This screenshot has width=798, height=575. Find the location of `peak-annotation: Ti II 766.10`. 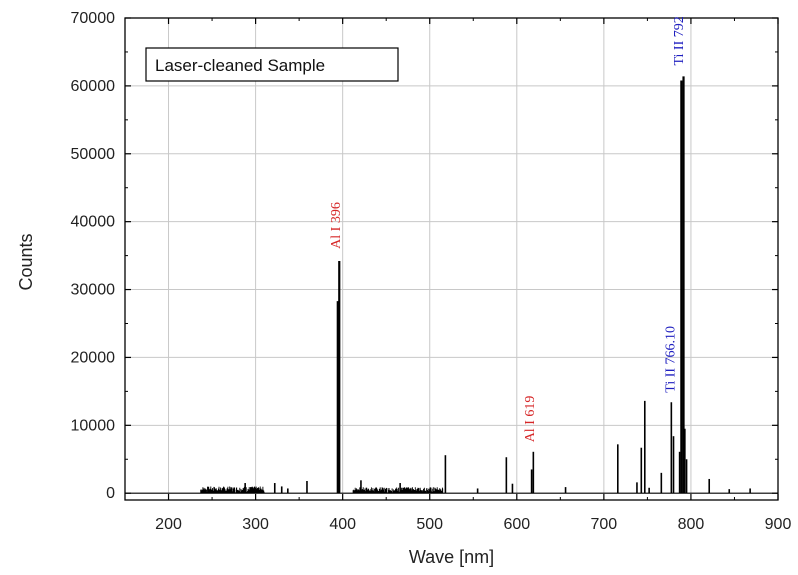

peak-annotation: Ti II 766.10 is located at coordinates (670, 359).